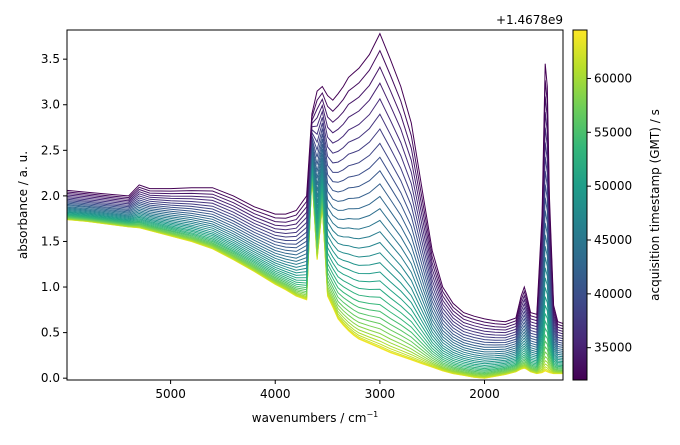  Describe the element at coordinates (170, 394) in the screenshot. I see `x-tick-label: 5000` at that location.